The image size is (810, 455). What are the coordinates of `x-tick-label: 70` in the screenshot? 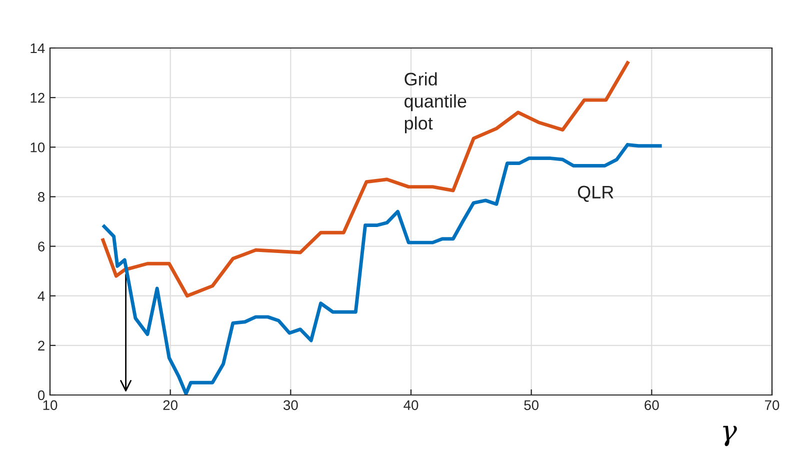 It's located at (772, 405).